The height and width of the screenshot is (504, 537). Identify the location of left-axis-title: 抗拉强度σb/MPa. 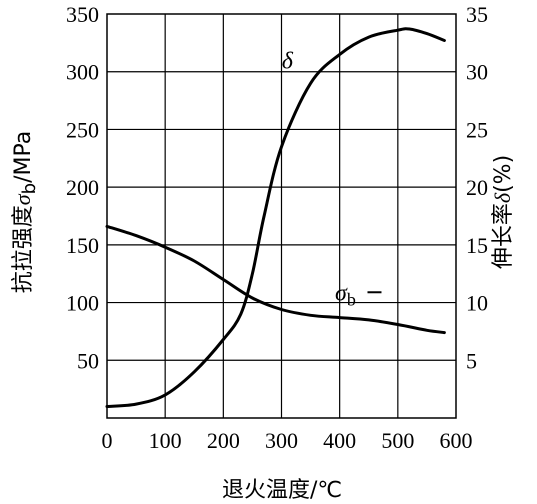
(25, 212).